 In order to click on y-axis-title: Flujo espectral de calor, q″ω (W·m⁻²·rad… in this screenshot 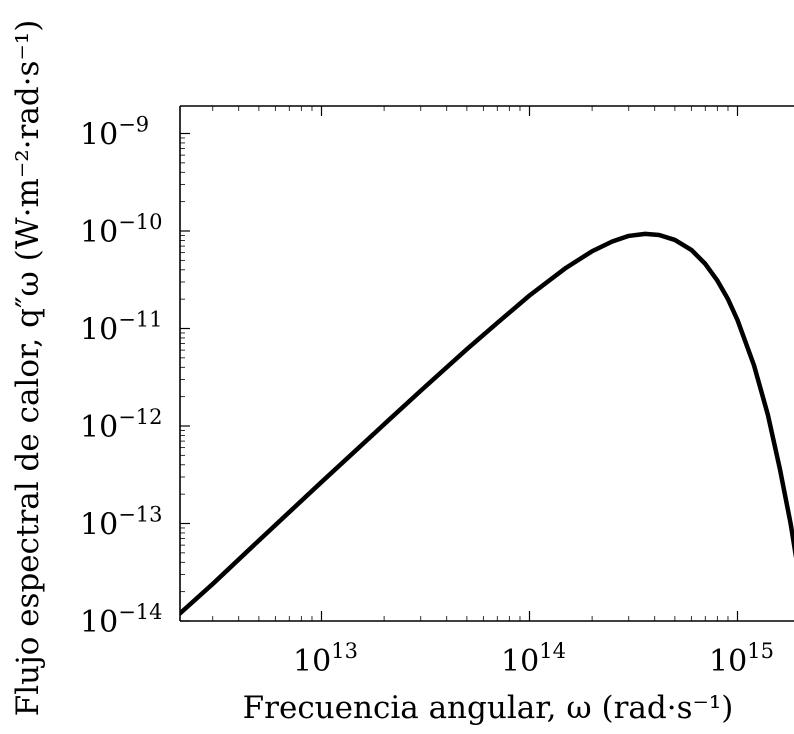, I will do `click(28, 368)`.